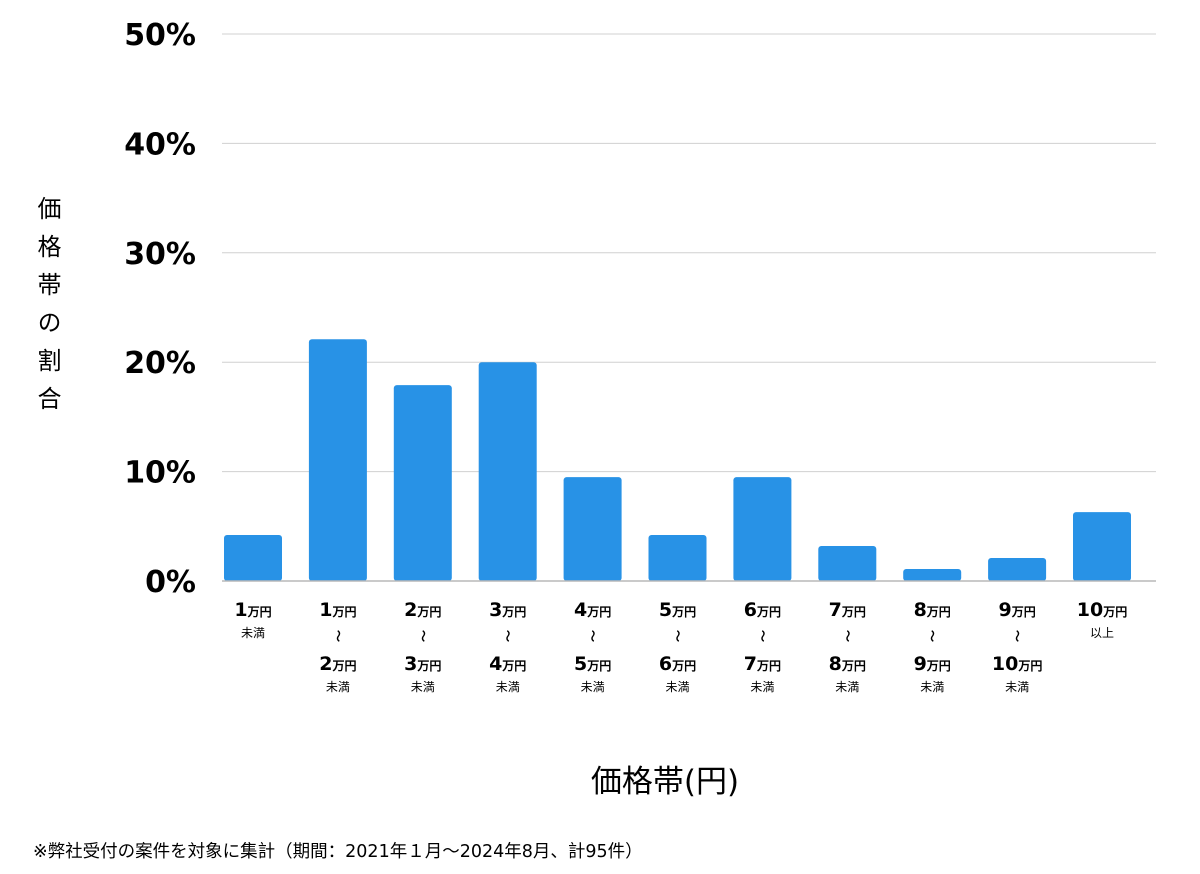 The width and height of the screenshot is (1200, 874). What do you see at coordinates (160, 254) in the screenshot?
I see `y-tick-label: 30%` at bounding box center [160, 254].